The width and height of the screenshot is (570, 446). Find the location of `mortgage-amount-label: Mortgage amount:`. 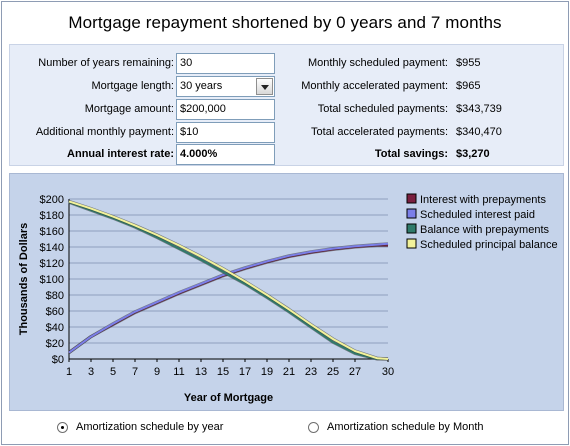

mortgage-amount-label: Mortgage amount: is located at coordinates (129, 109).